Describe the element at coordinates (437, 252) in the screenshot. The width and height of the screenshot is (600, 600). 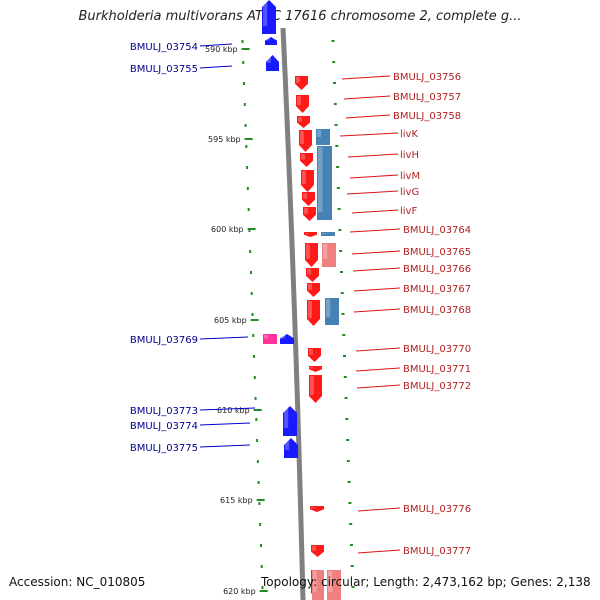
I see `right-gene-label: BMULJ_03765` at that location.